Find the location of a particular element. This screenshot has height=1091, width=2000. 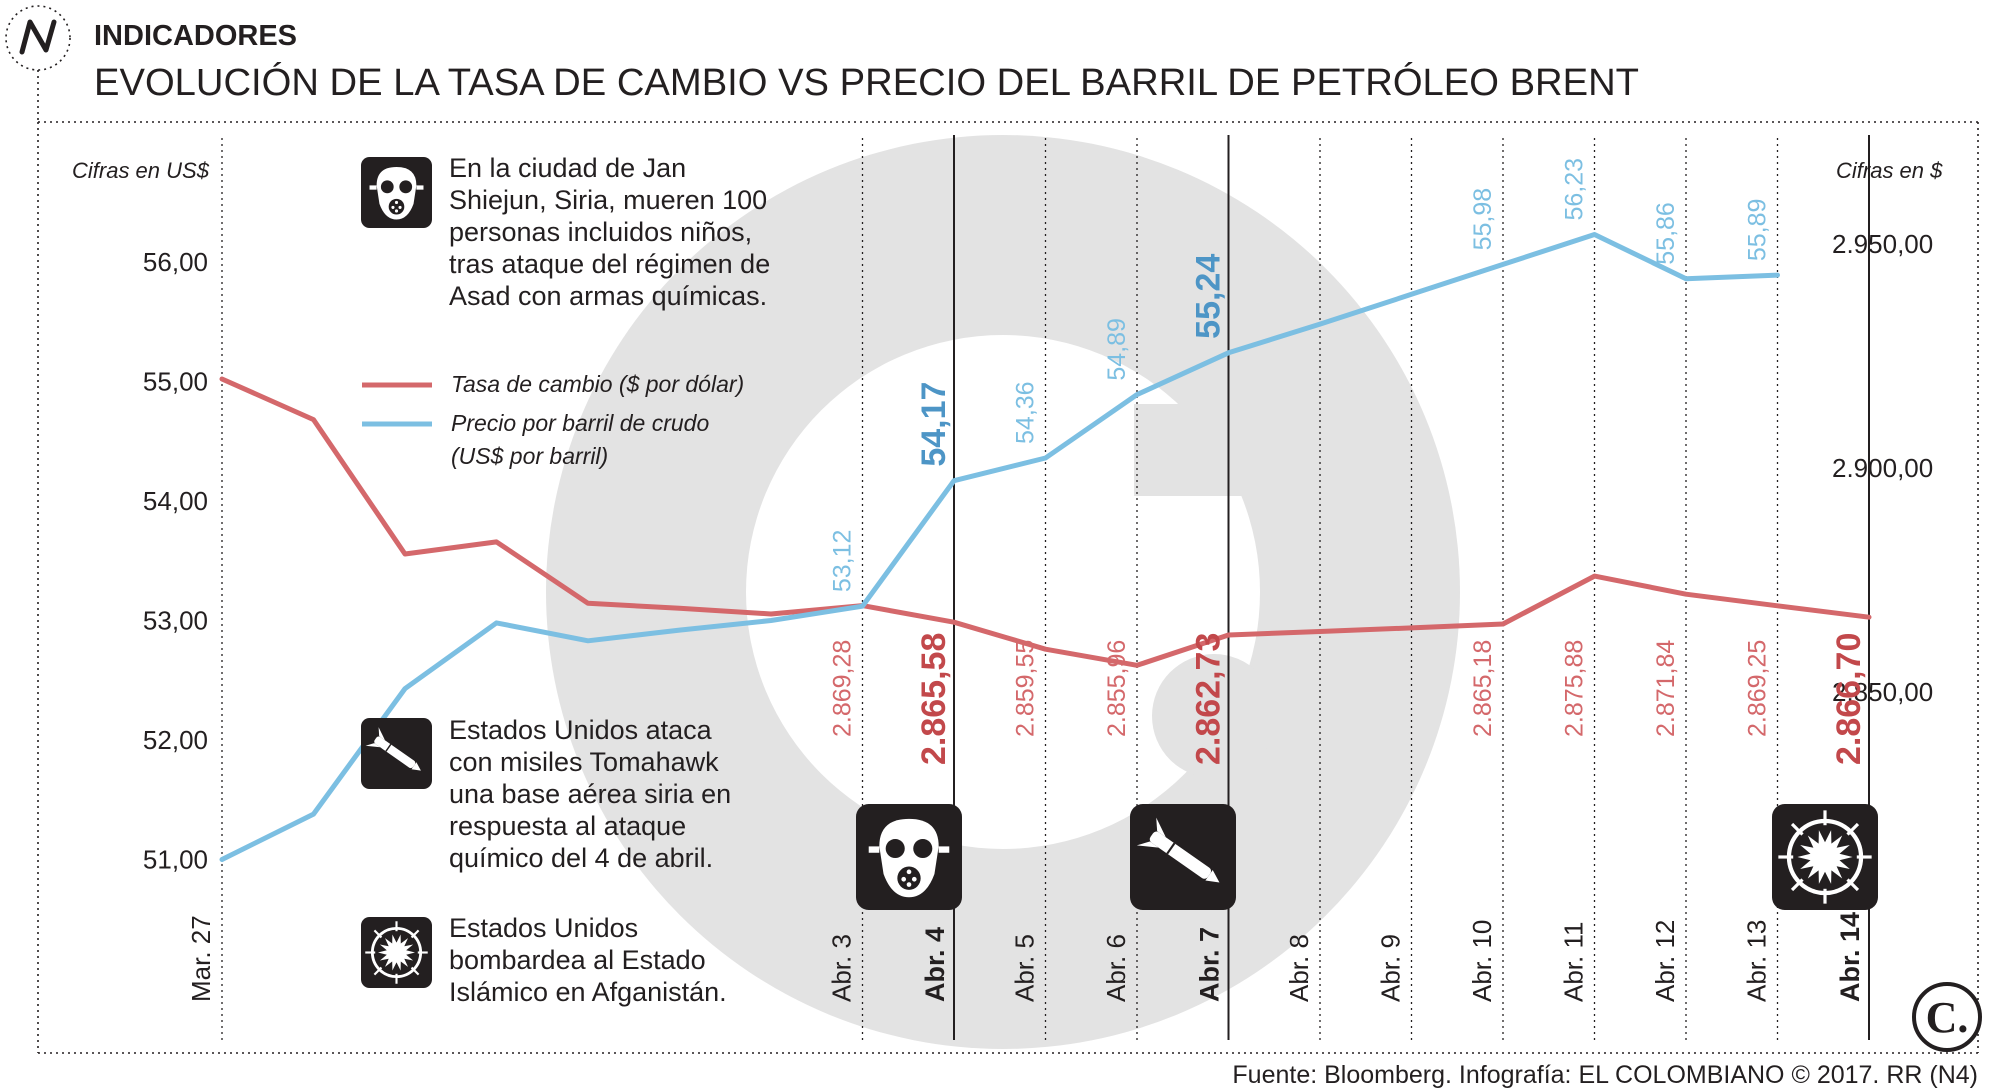

x-tick-label: Abr. 11 is located at coordinates (1574, 962).